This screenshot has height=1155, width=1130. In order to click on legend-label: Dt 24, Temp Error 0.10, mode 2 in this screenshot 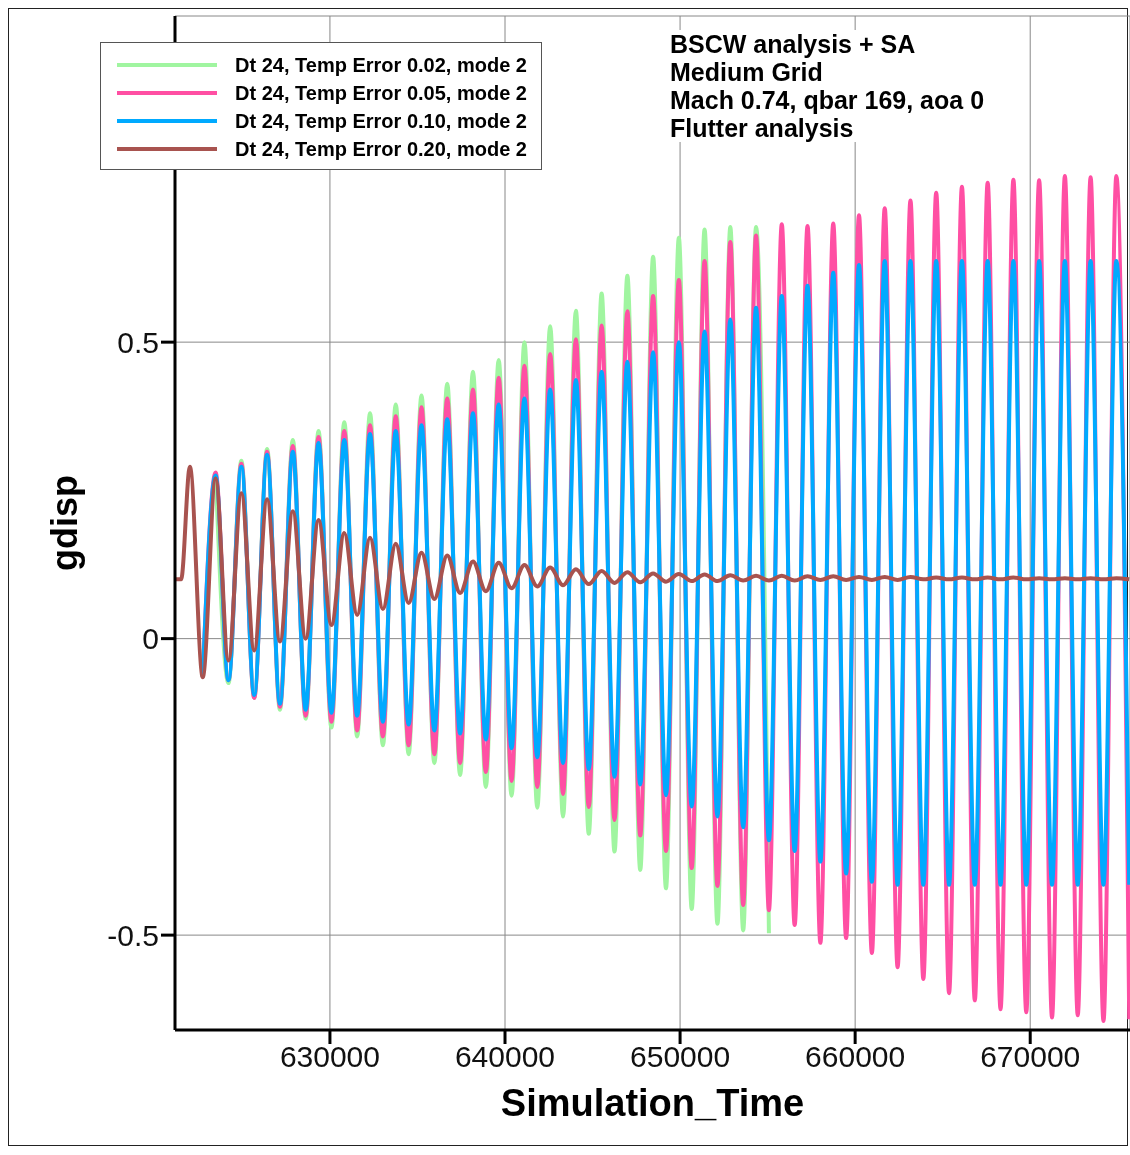, I will do `click(381, 121)`.